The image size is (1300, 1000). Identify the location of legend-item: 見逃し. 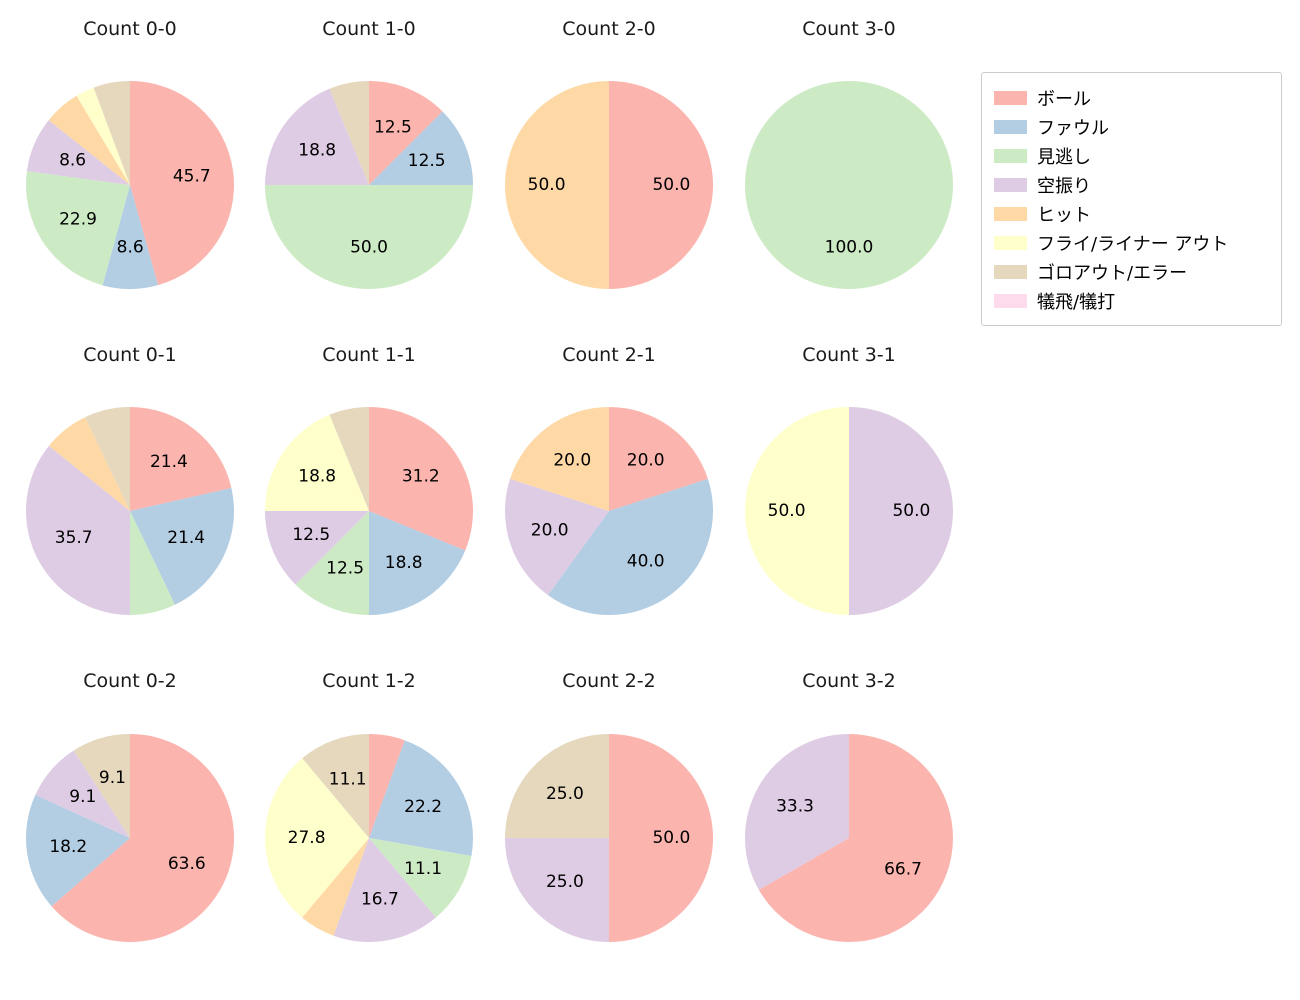
(1131, 155).